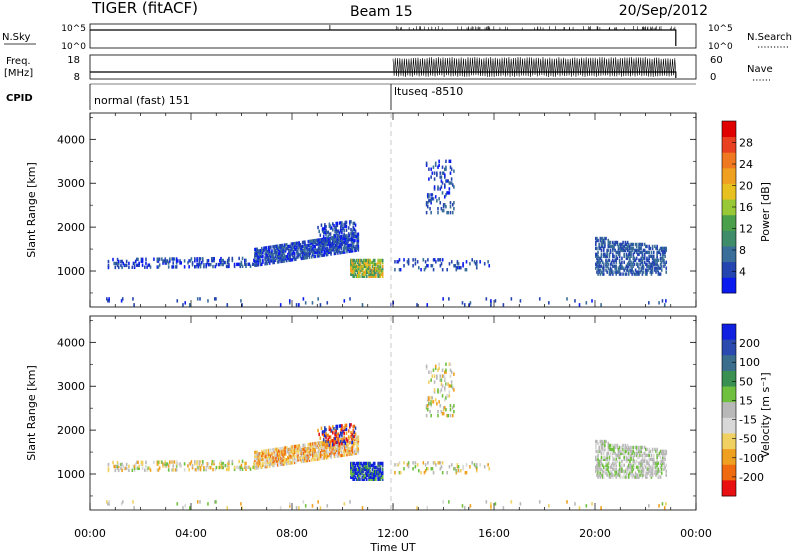  What do you see at coordinates (73, 29) in the screenshot?
I see `nsky-tick-top: 10^5` at bounding box center [73, 29].